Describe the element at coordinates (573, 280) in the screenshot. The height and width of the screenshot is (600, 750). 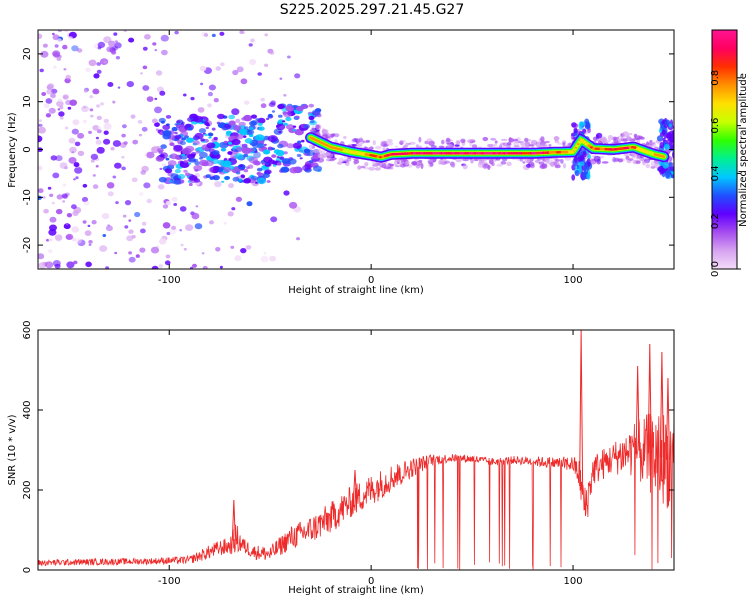
I see `spectrogram-x-tick-label: 100` at that location.